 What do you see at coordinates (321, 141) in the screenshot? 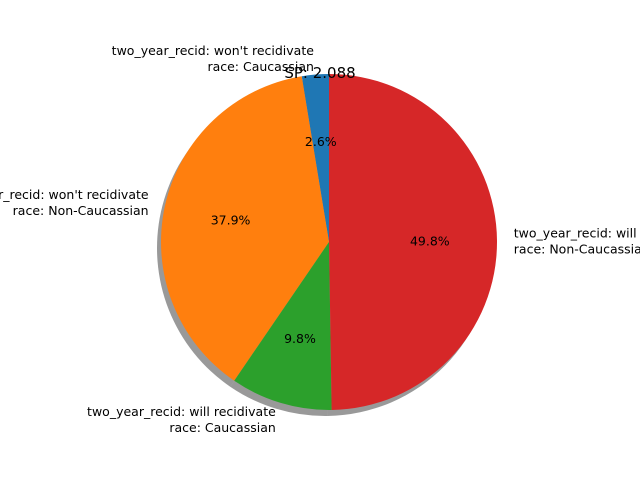
I see `pie-slice-percent-label-0: 2.6%` at bounding box center [321, 141].